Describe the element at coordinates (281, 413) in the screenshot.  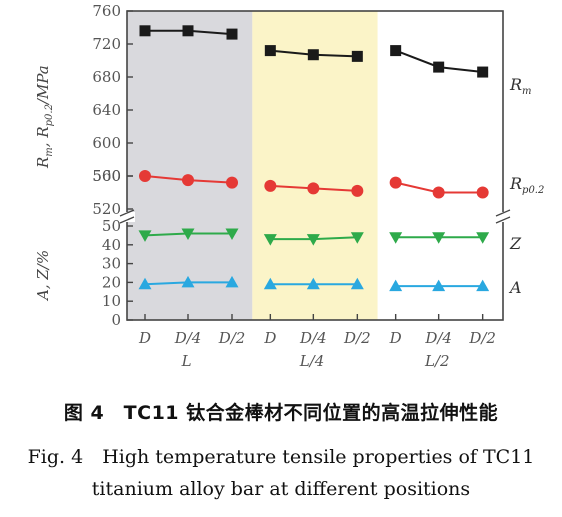
I see `caption-chinese: 图 4 TC11 钛合金棒材不同位置的高温拉伸性能` at that location.